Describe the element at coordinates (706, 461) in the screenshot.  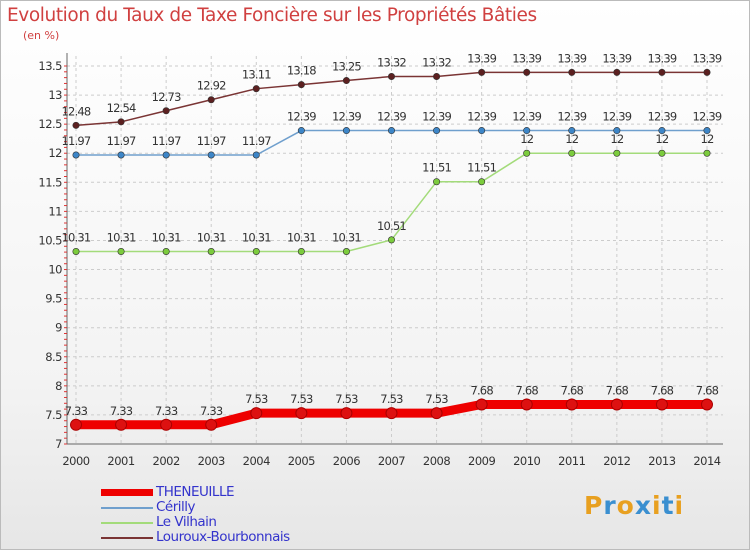
I see `x-tick-label: 2014` at that location.